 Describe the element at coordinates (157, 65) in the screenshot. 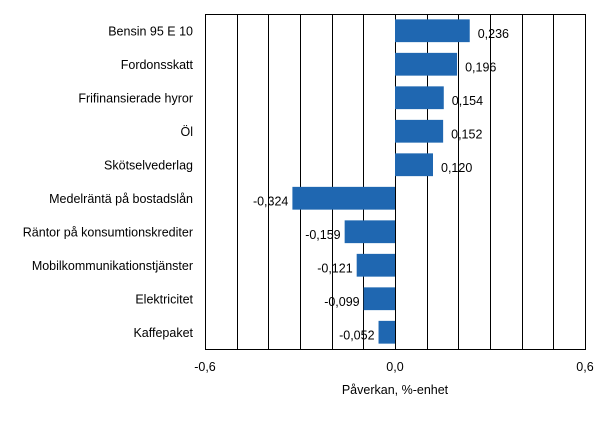

I see `category-label: Fordonsskatt` at that location.